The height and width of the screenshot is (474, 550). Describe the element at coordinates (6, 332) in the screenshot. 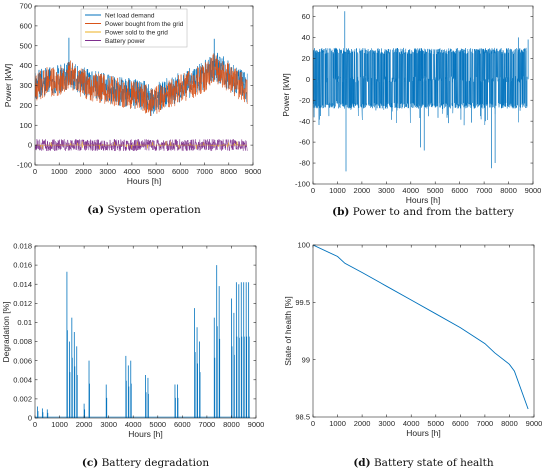

I see `y-axis-label: Degradation [%]` at that location.